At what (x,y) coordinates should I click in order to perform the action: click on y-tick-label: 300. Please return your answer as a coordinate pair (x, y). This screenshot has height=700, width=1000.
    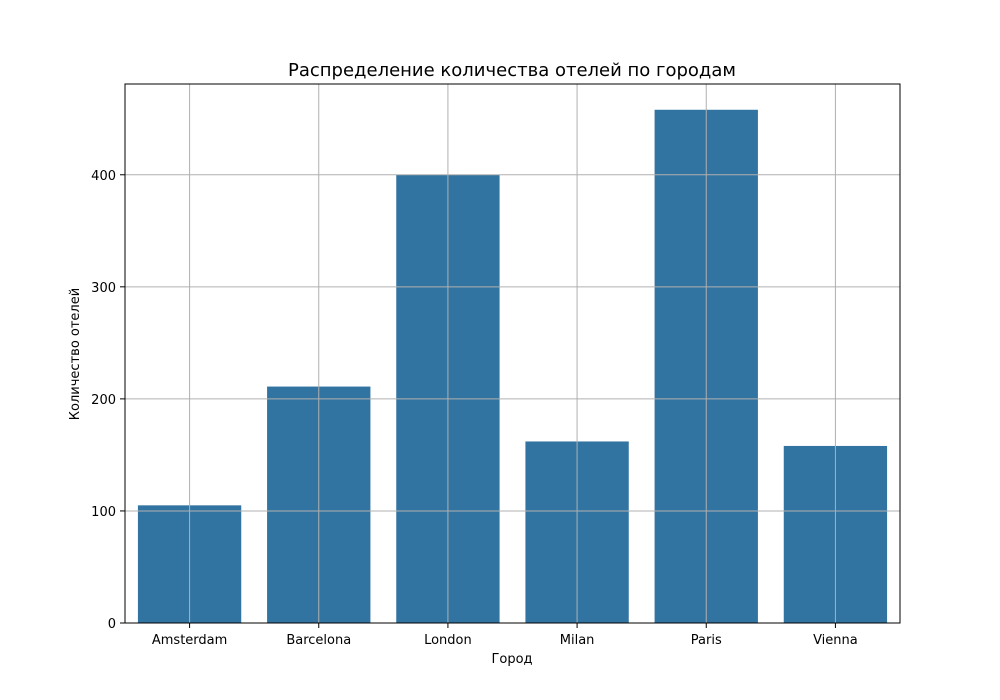
    Looking at the image, I should click on (103, 288).